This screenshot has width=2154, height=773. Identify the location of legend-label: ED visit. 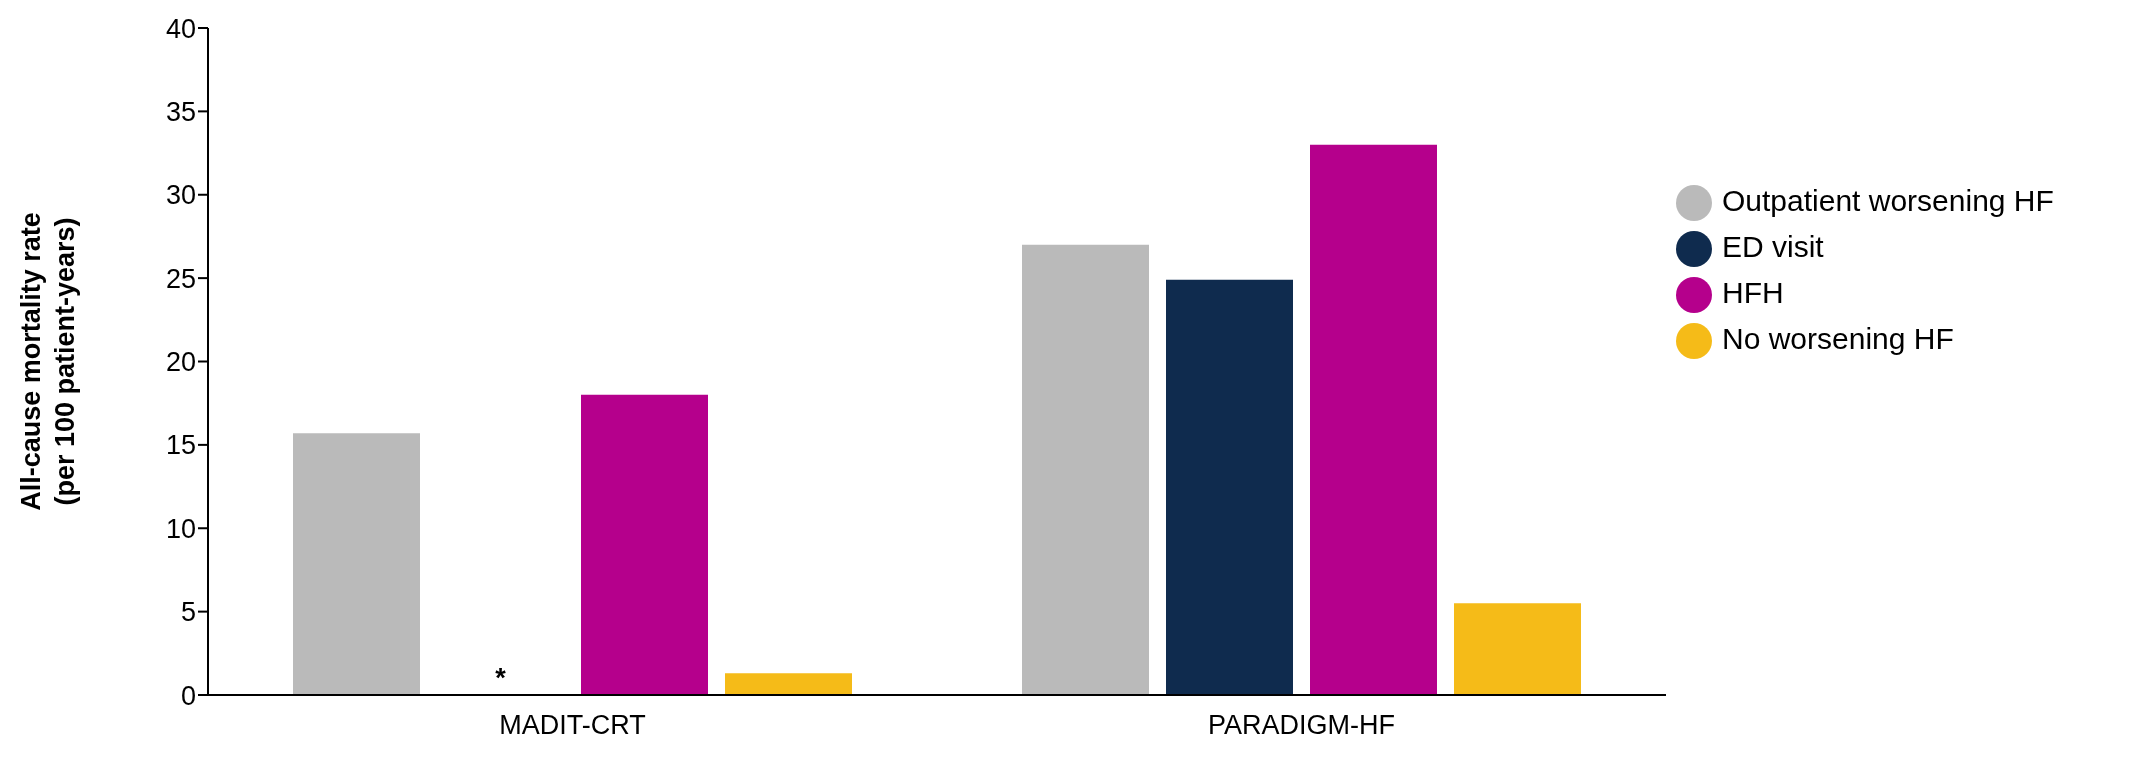
(1773, 246).